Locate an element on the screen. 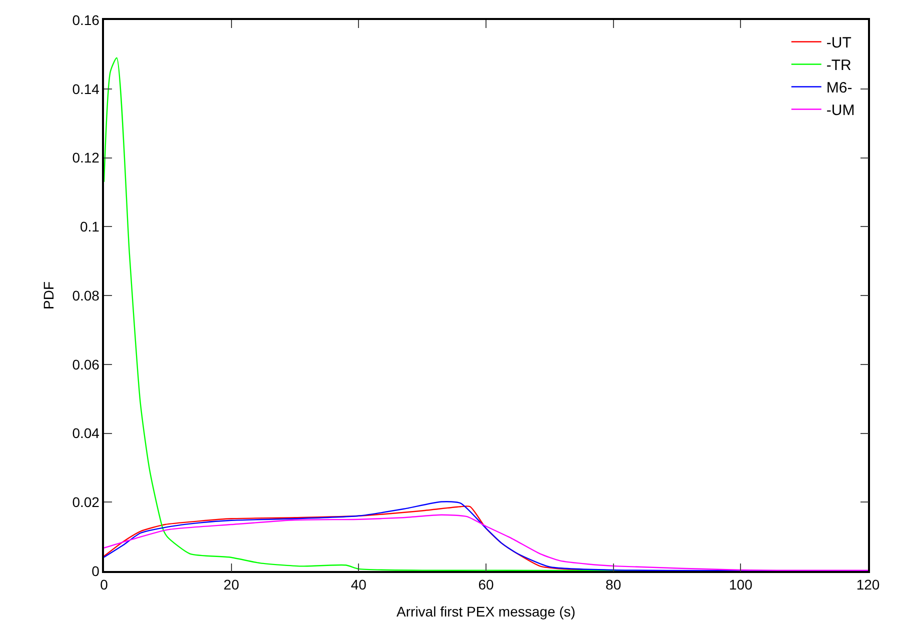  x-tick-label: 20 is located at coordinates (232, 584).